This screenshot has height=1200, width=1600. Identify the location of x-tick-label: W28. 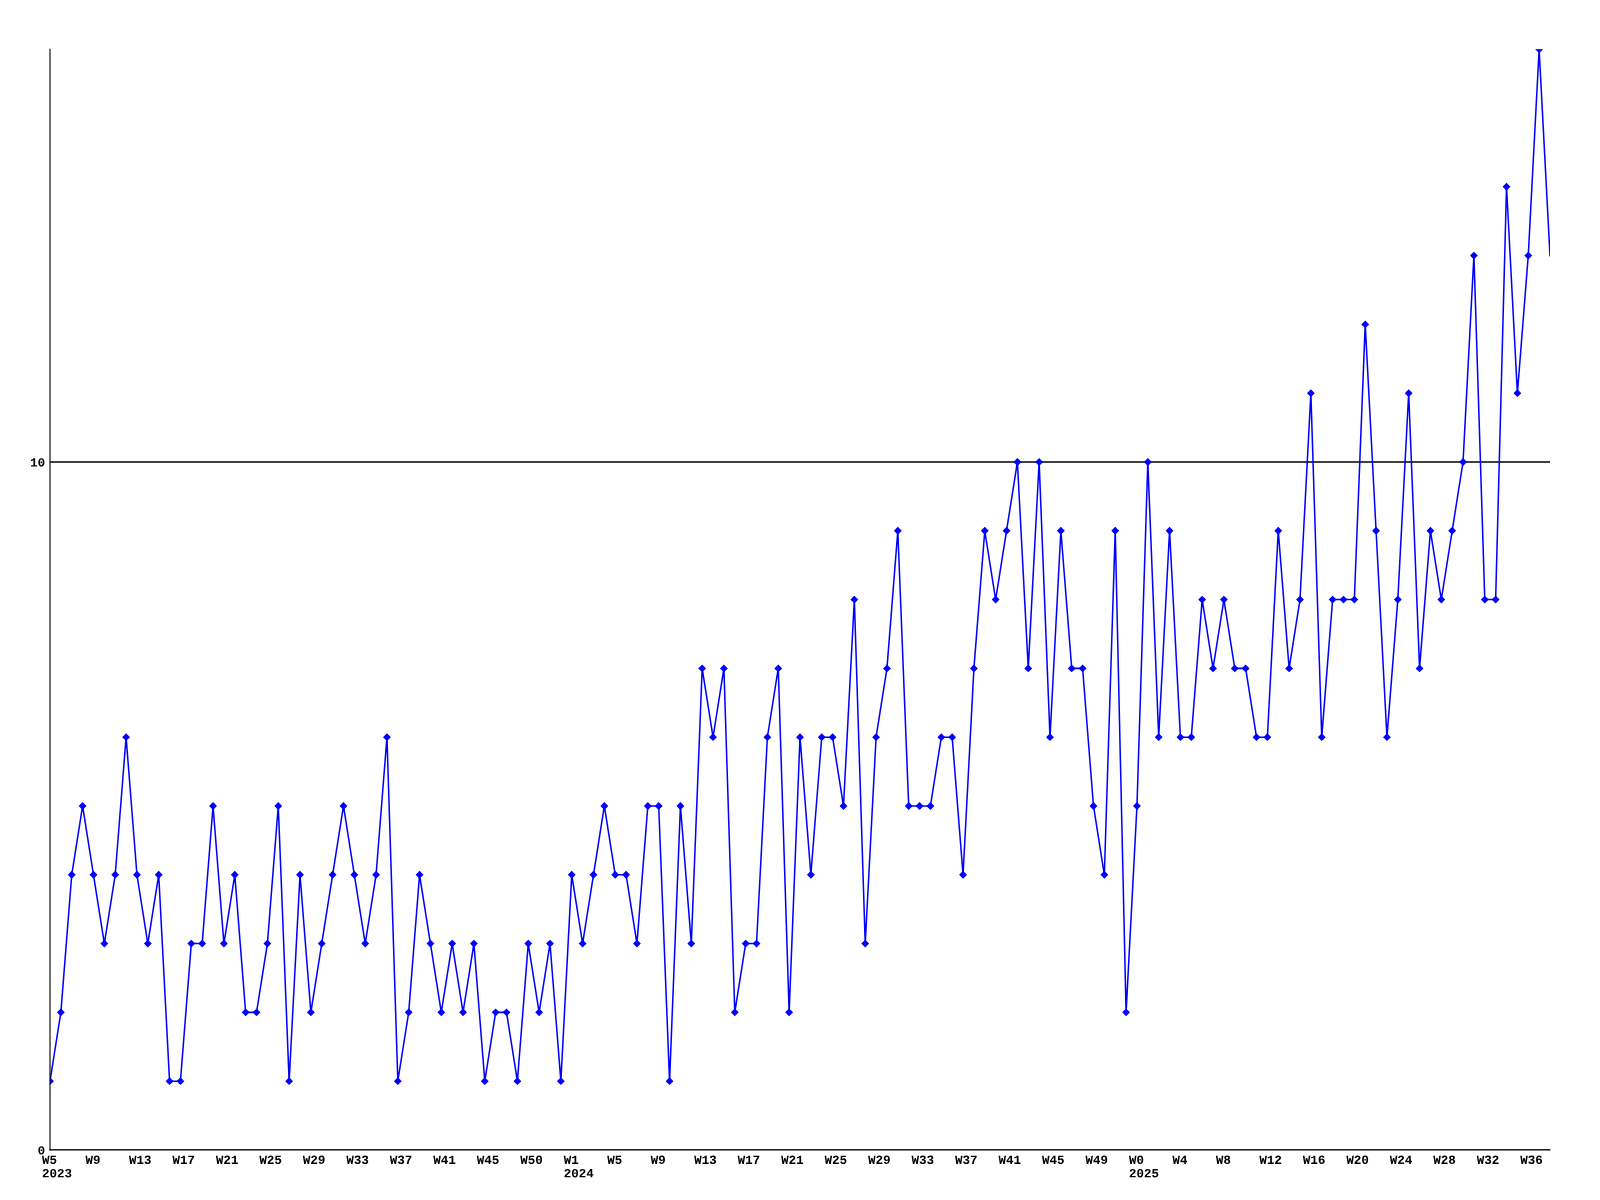
(1444, 1159).